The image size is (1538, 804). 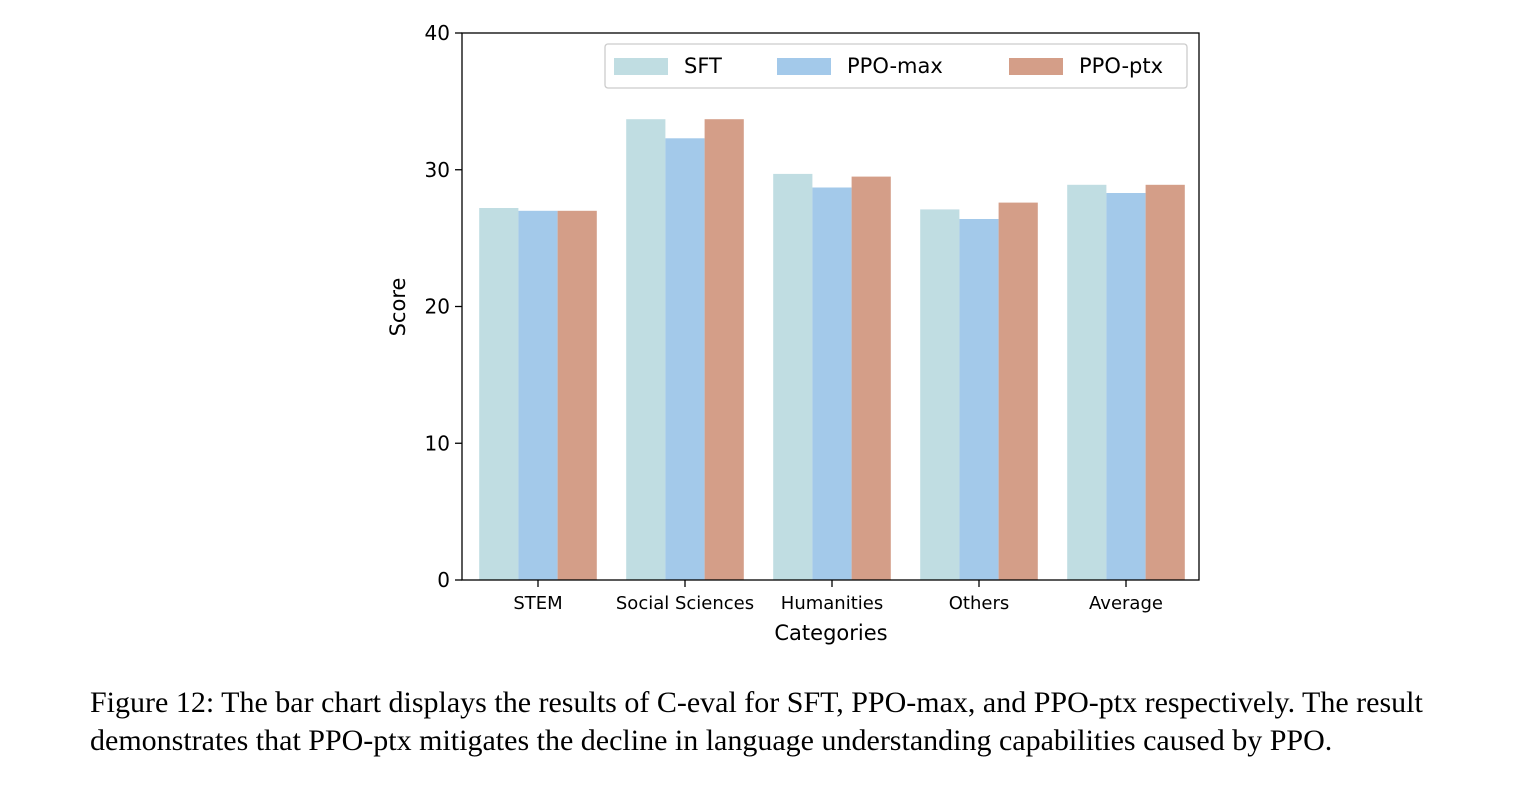 What do you see at coordinates (685, 603) in the screenshot?
I see `x-tick-label: Social Sciences` at bounding box center [685, 603].